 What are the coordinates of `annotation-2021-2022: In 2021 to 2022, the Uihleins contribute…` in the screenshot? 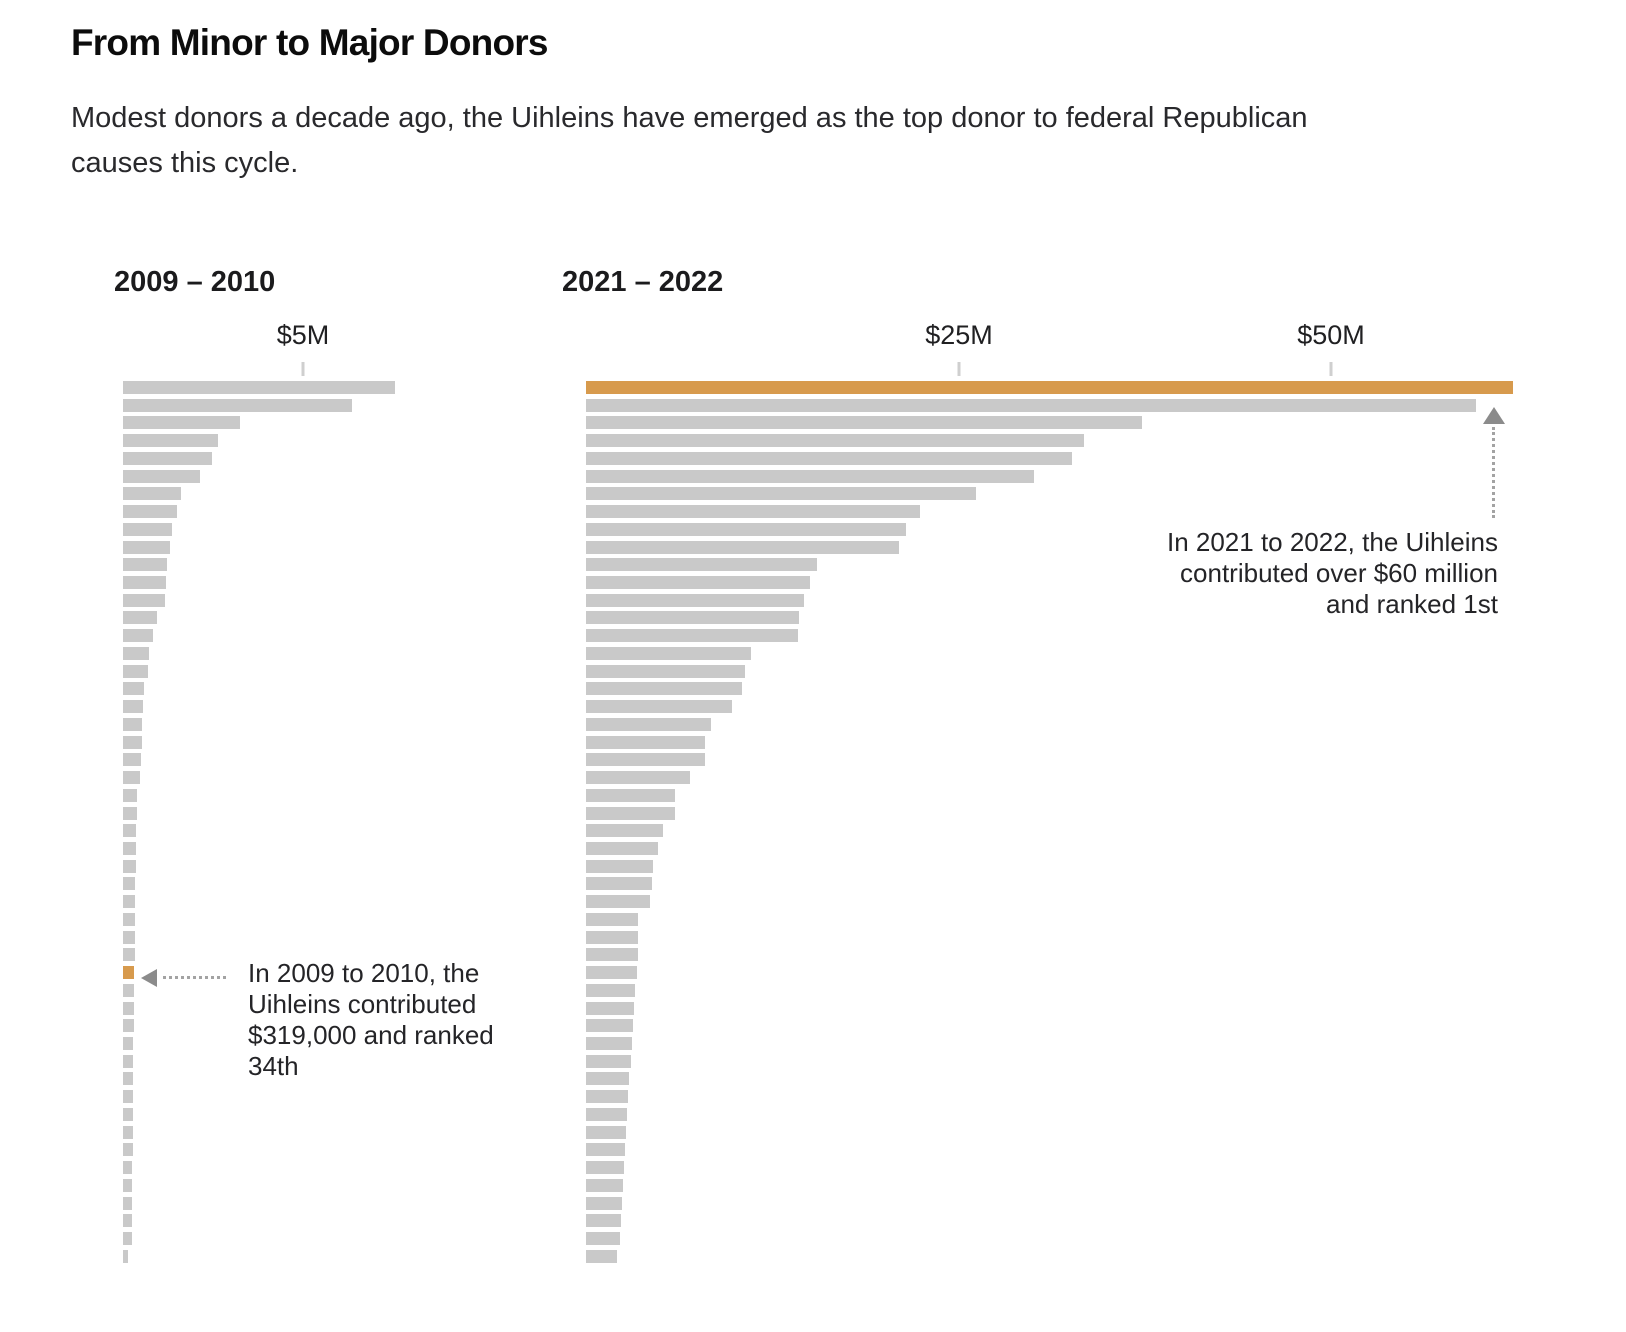 It's located at (1332, 573).